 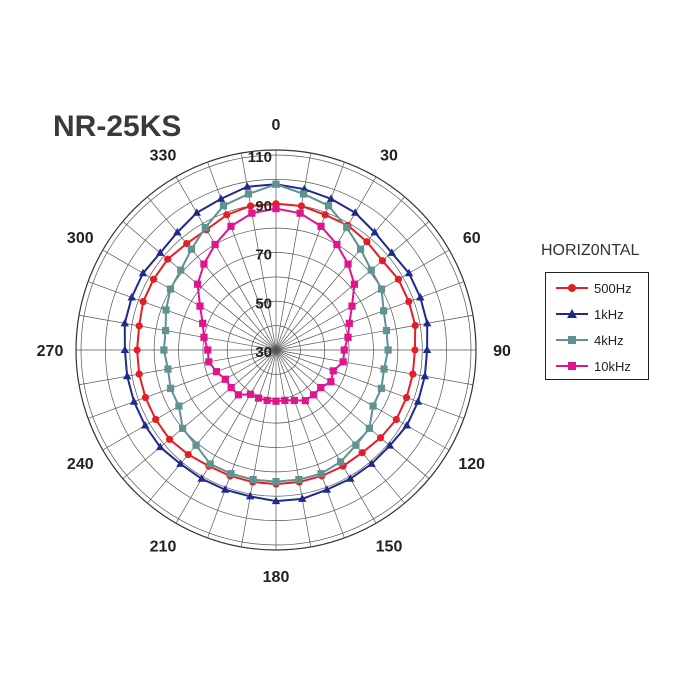 I want to click on radial-tick-label: 50, so click(x=263, y=303).